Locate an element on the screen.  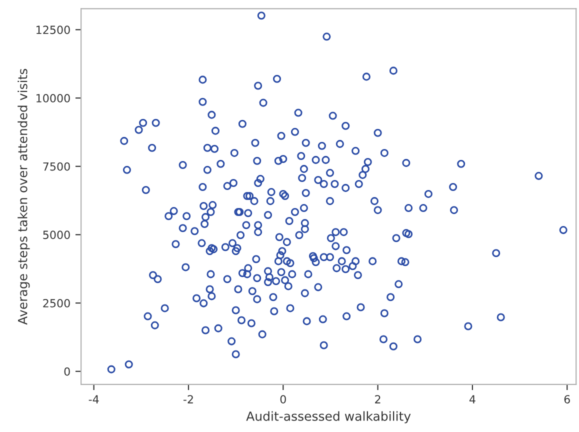
x-tick-label: 0 is located at coordinates (283, 399).